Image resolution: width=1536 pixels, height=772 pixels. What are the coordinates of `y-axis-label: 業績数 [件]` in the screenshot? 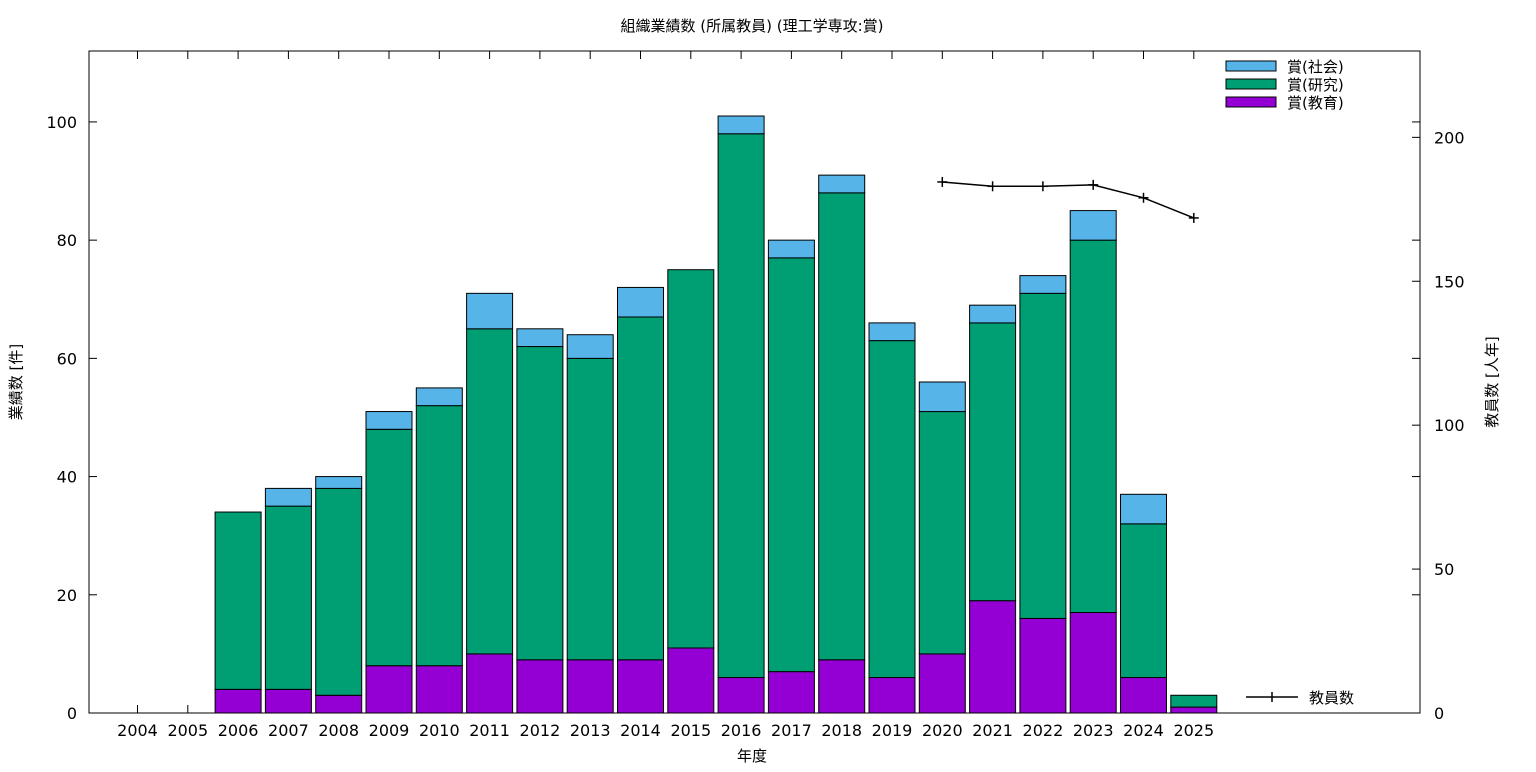 It's located at (16, 382).